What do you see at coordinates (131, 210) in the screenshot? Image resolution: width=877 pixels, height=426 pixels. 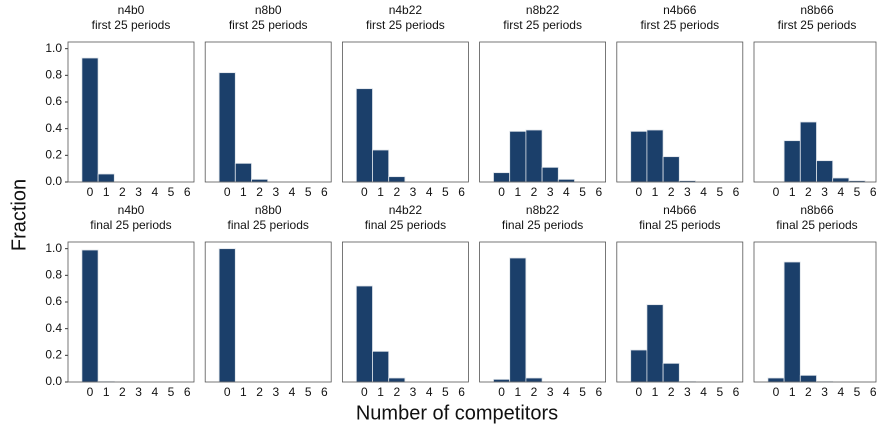 I see `panel-title: n4b0` at bounding box center [131, 210].